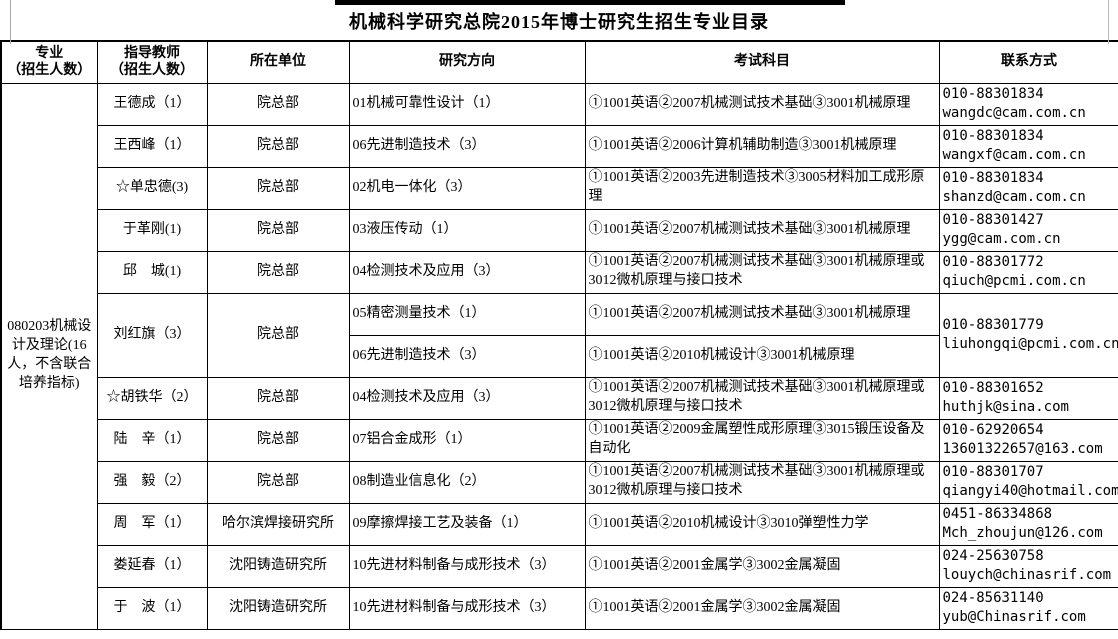  Describe the element at coordinates (467, 104) in the screenshot. I see `cell-direction: 01机械可靠性设计（1）` at that location.